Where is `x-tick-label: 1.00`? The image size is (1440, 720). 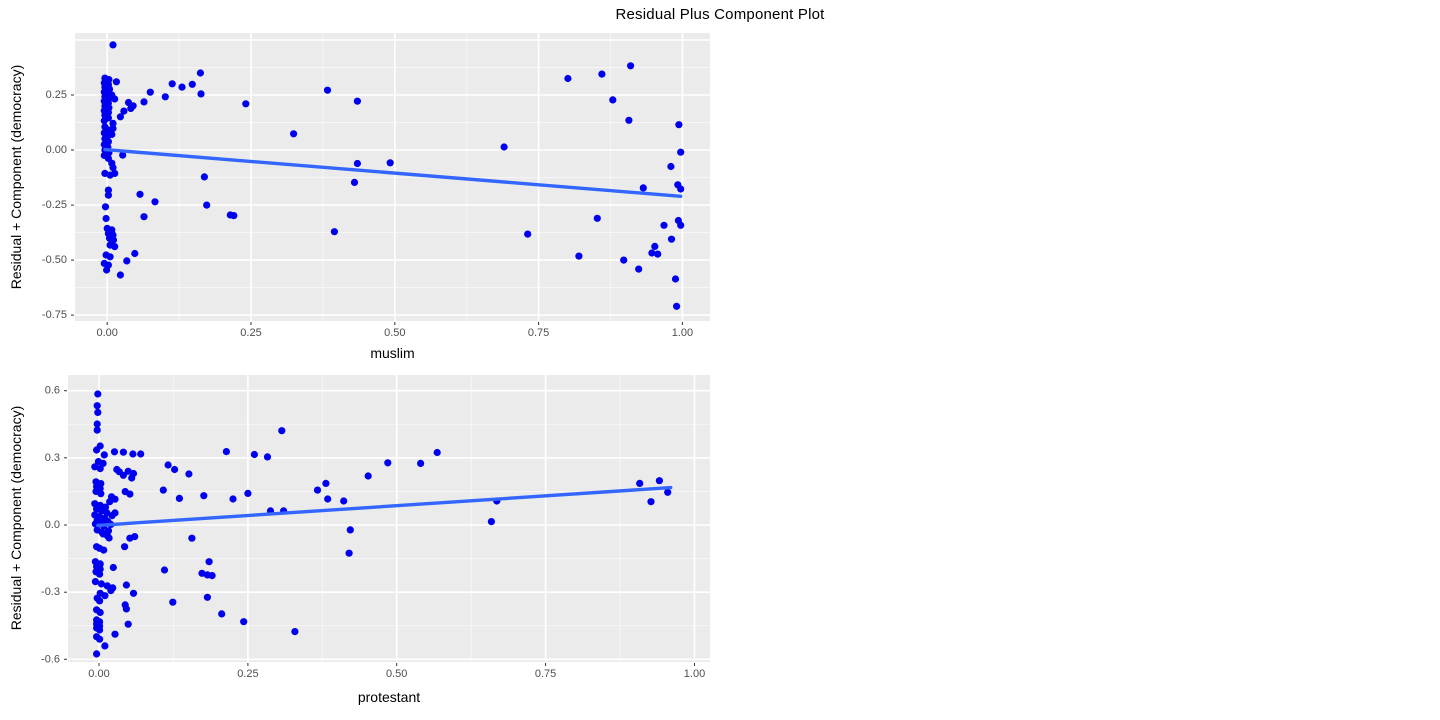
x-tick-label: 1.00 is located at coordinates (694, 674).